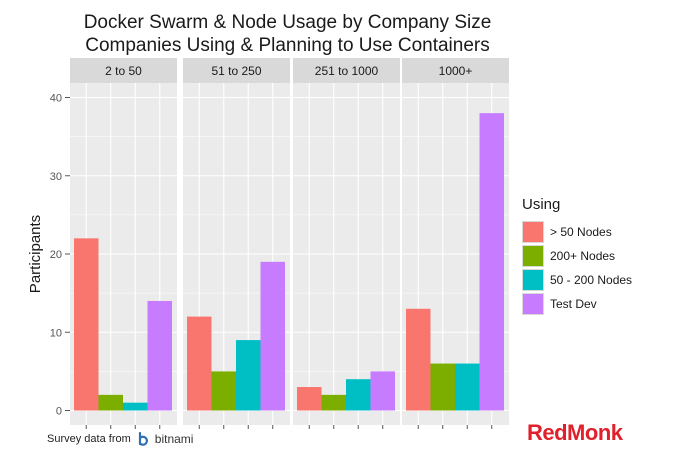 The height and width of the screenshot is (460, 680). Describe the element at coordinates (89, 439) in the screenshot. I see `source-text: Survey data from` at that location.